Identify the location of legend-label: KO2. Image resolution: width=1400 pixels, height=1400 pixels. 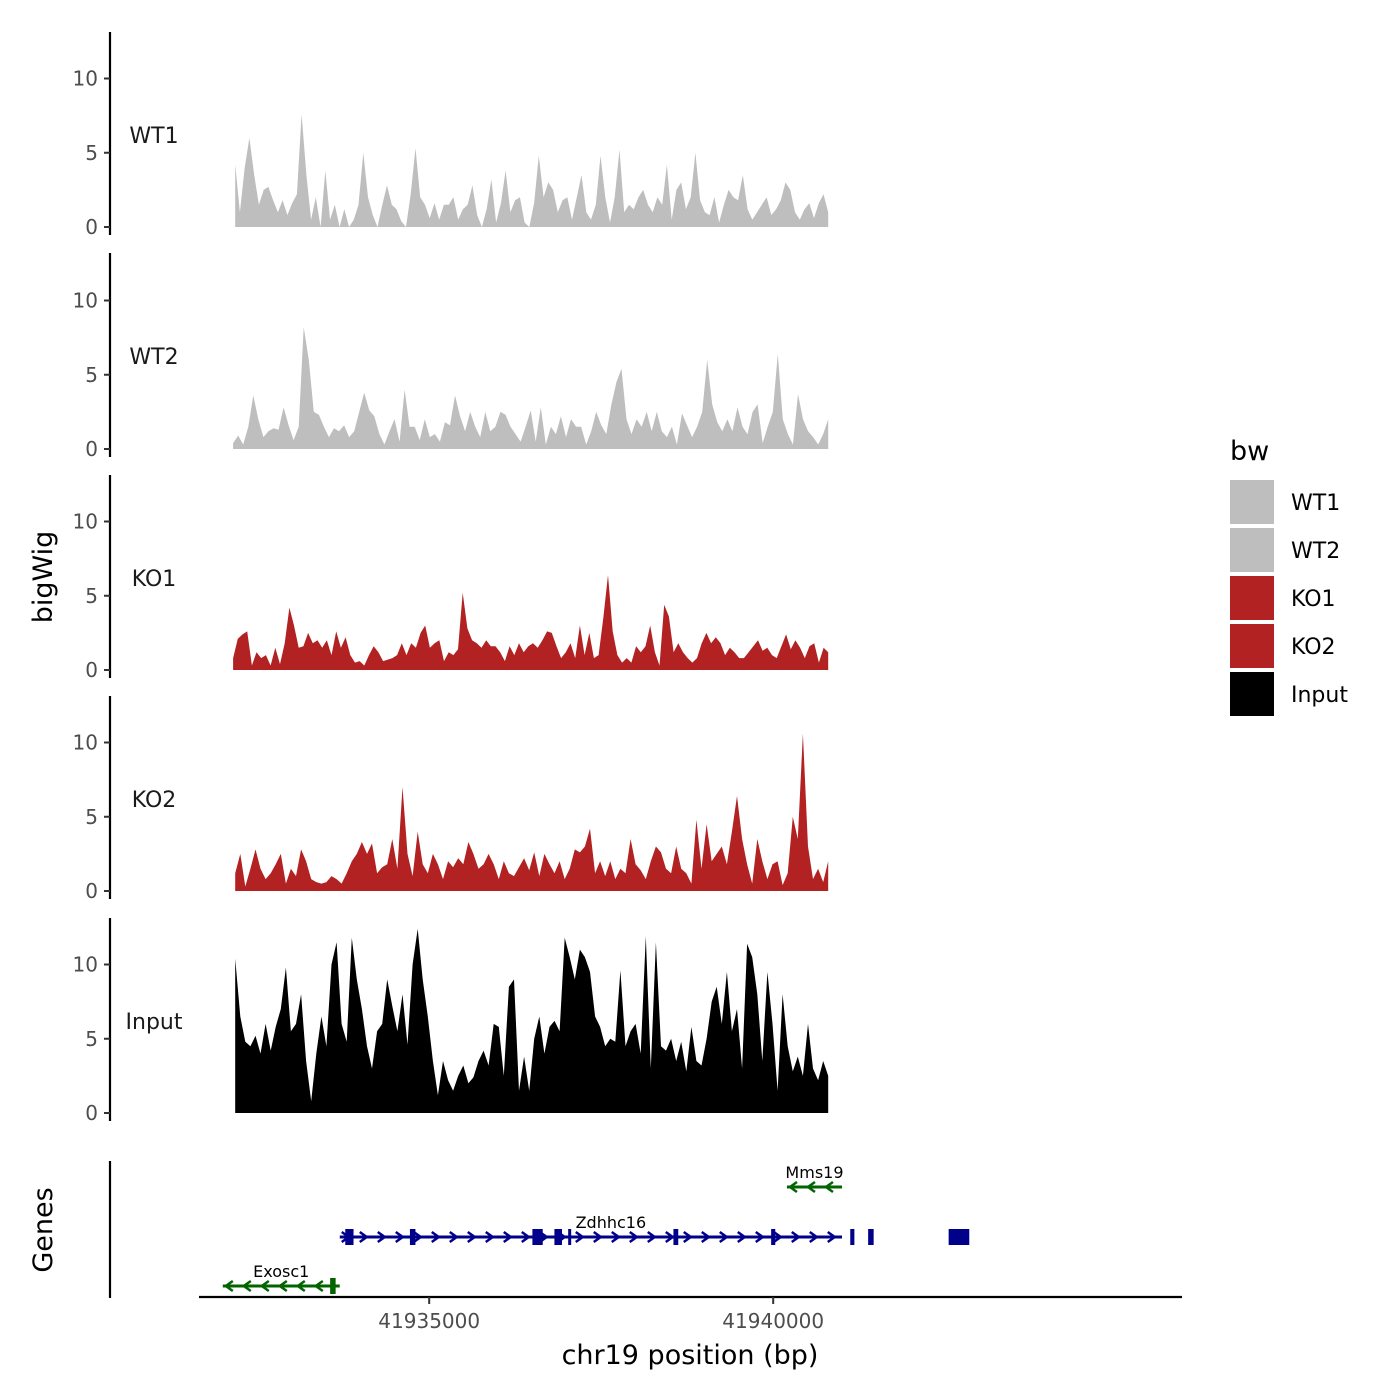
(1313, 647).